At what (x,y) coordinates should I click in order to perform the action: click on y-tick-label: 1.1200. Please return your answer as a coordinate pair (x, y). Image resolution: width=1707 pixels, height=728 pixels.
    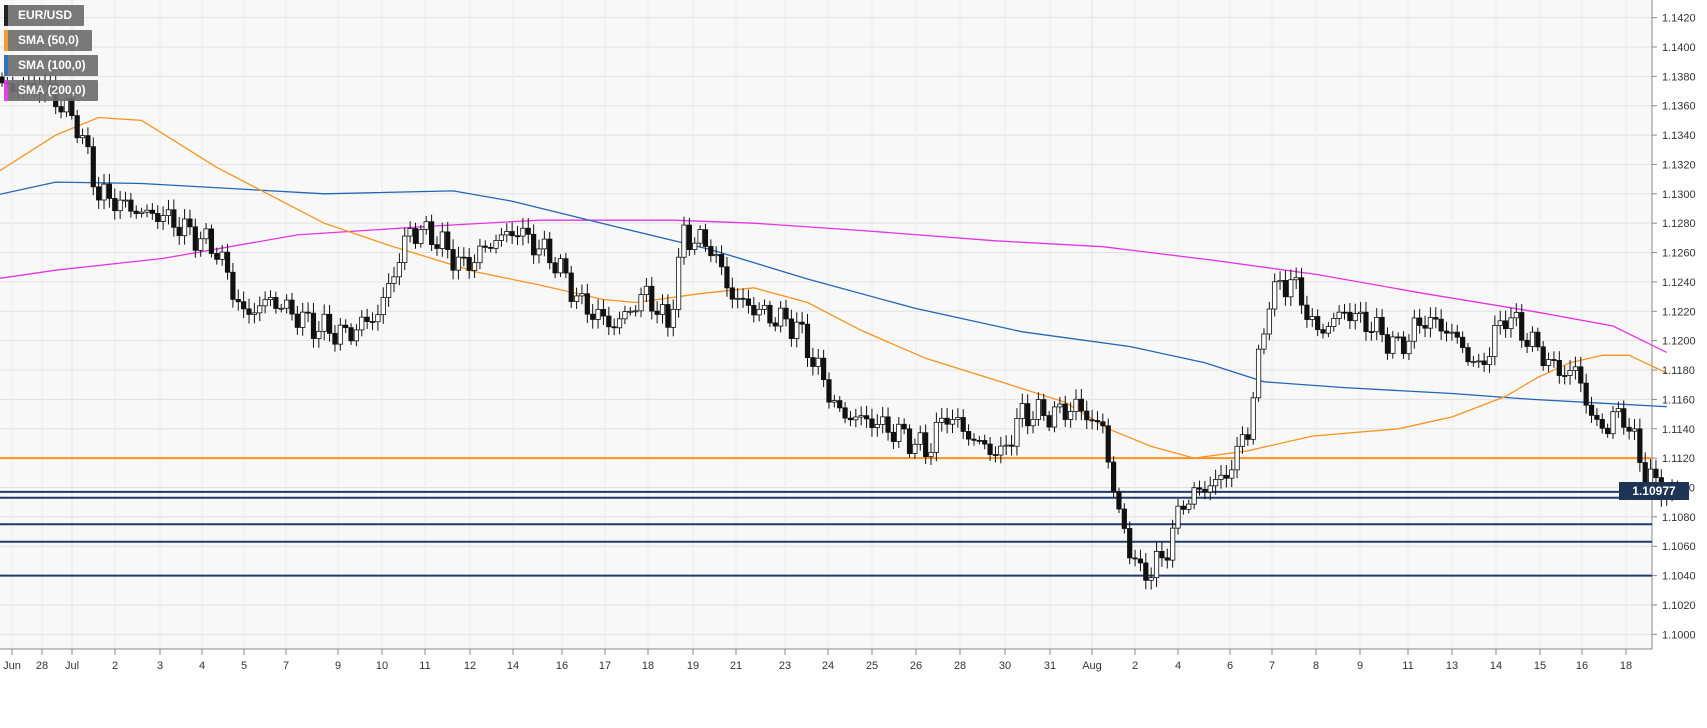
    Looking at the image, I should click on (1679, 342).